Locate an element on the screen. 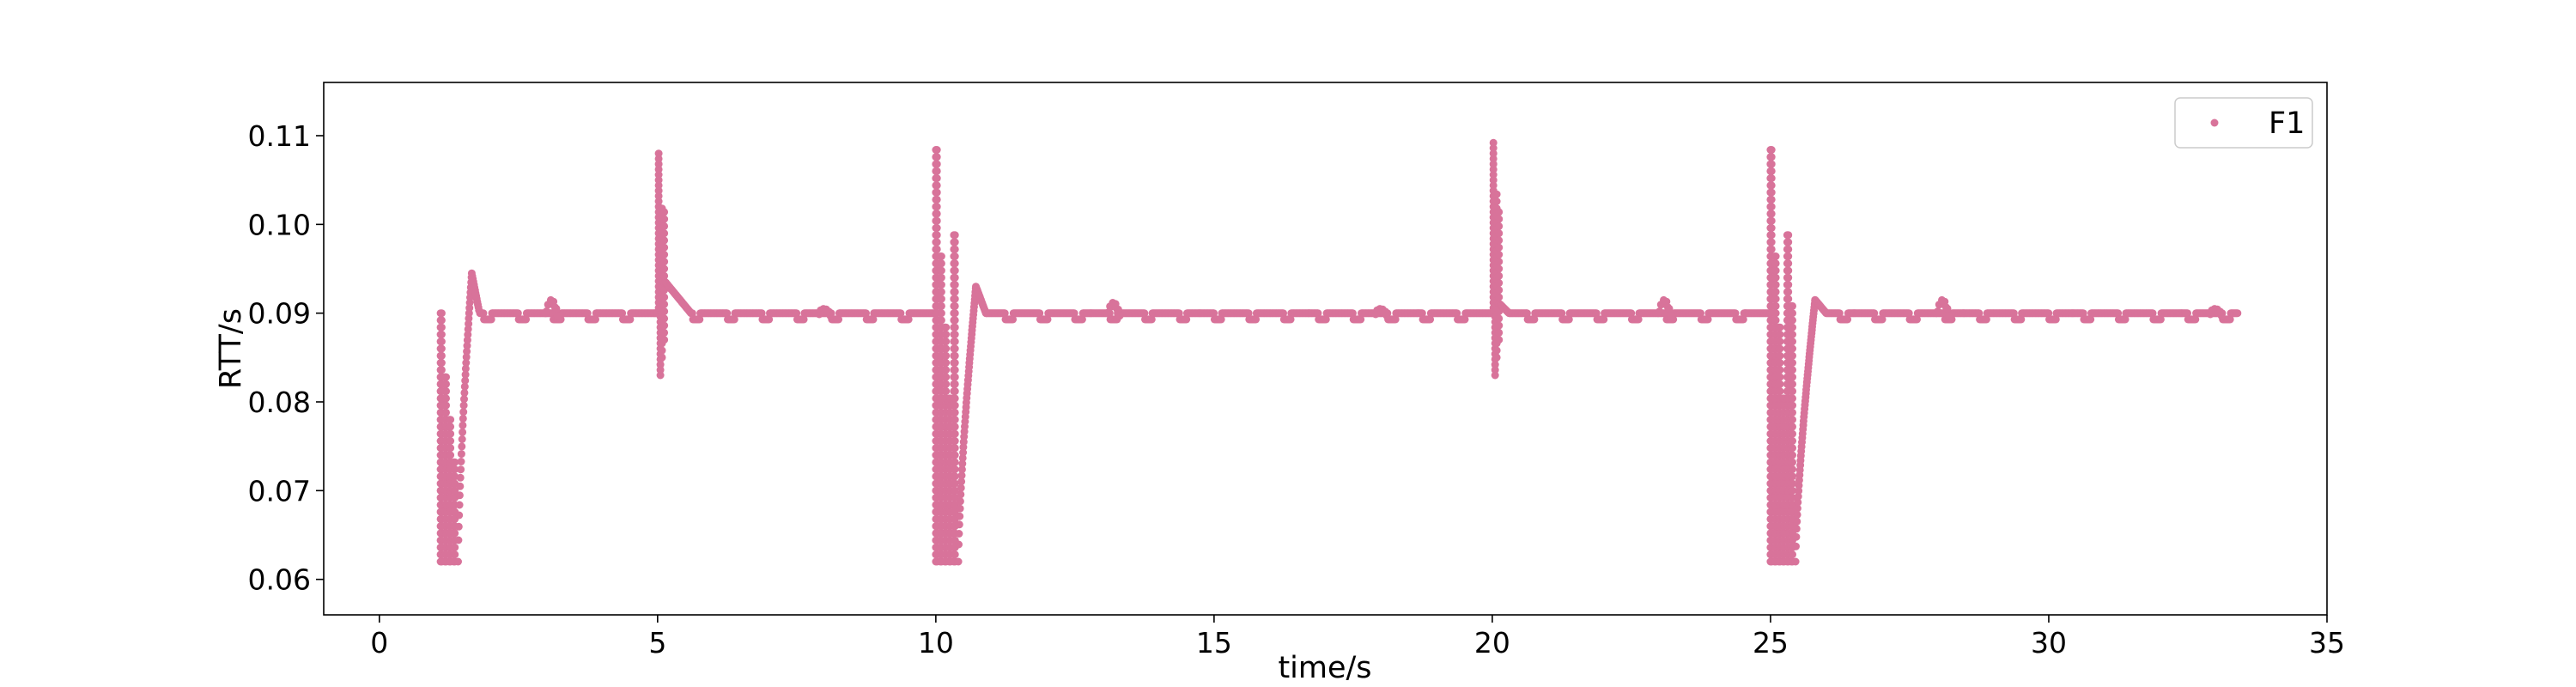  x-tick-label: 5 is located at coordinates (657, 643).